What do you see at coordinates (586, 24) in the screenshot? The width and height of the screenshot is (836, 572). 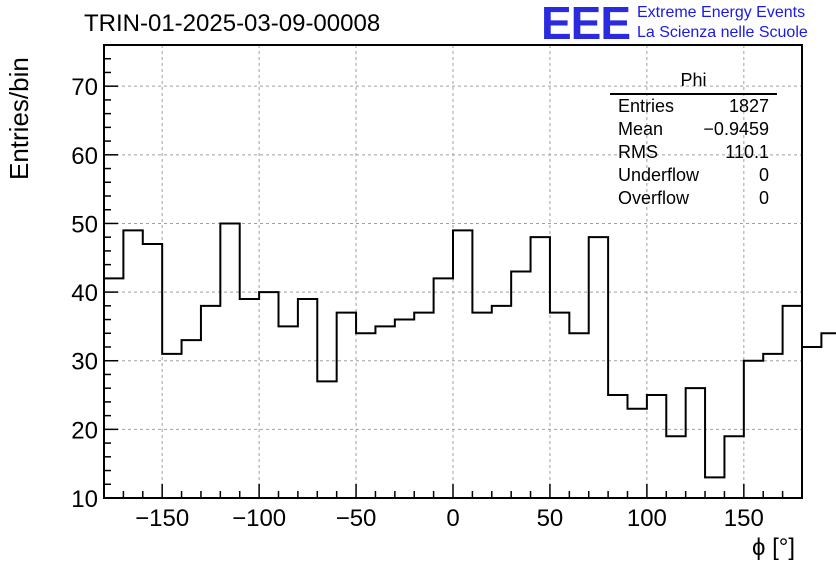 I see `eee-logo: EEE` at bounding box center [586, 24].